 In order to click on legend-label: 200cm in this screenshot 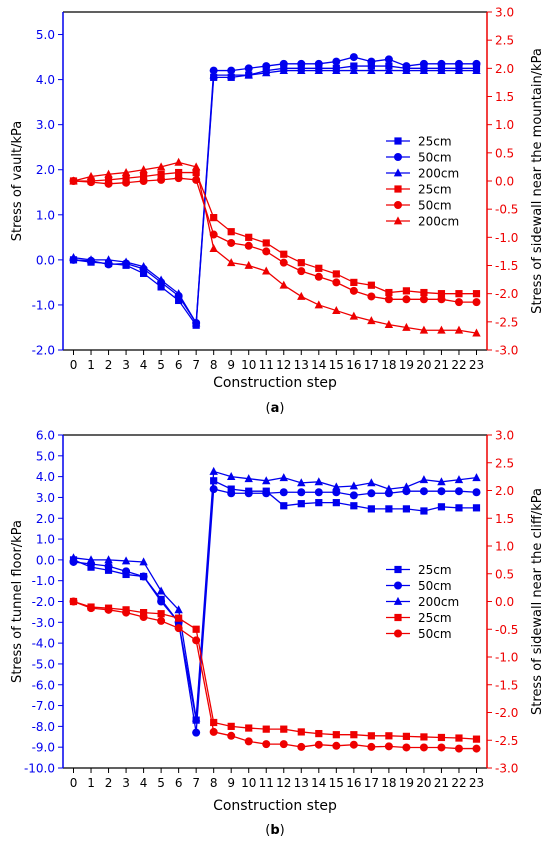, I will do `click(438, 222)`.